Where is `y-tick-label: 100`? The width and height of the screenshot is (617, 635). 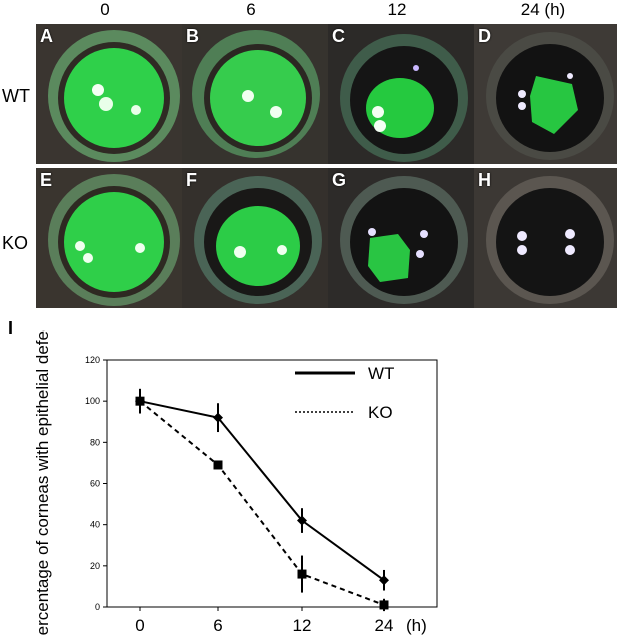
y-tick-label: 100 is located at coordinates (92, 401).